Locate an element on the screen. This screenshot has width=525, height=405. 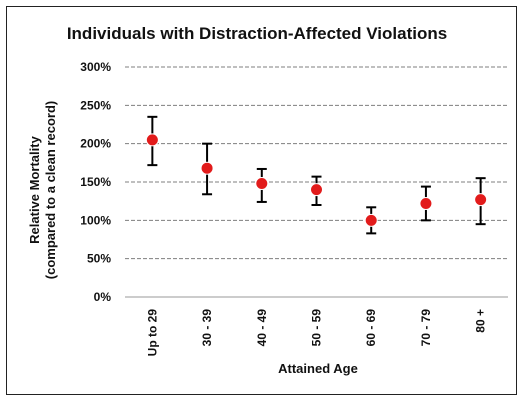
x-tick-label: 60 - 69 is located at coordinates (371, 328).